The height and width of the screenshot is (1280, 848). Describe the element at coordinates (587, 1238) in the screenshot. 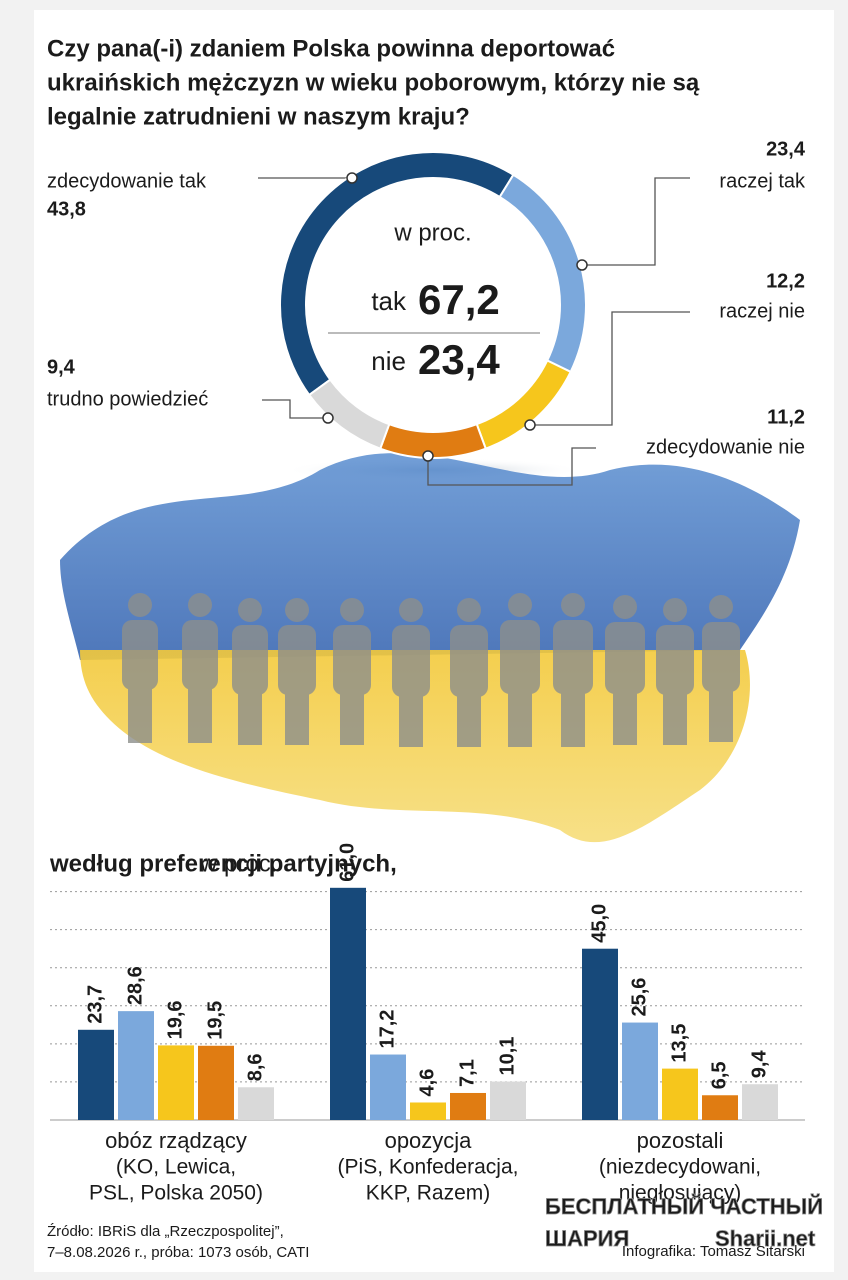

I see `watermark: ШАРИЯ` at that location.